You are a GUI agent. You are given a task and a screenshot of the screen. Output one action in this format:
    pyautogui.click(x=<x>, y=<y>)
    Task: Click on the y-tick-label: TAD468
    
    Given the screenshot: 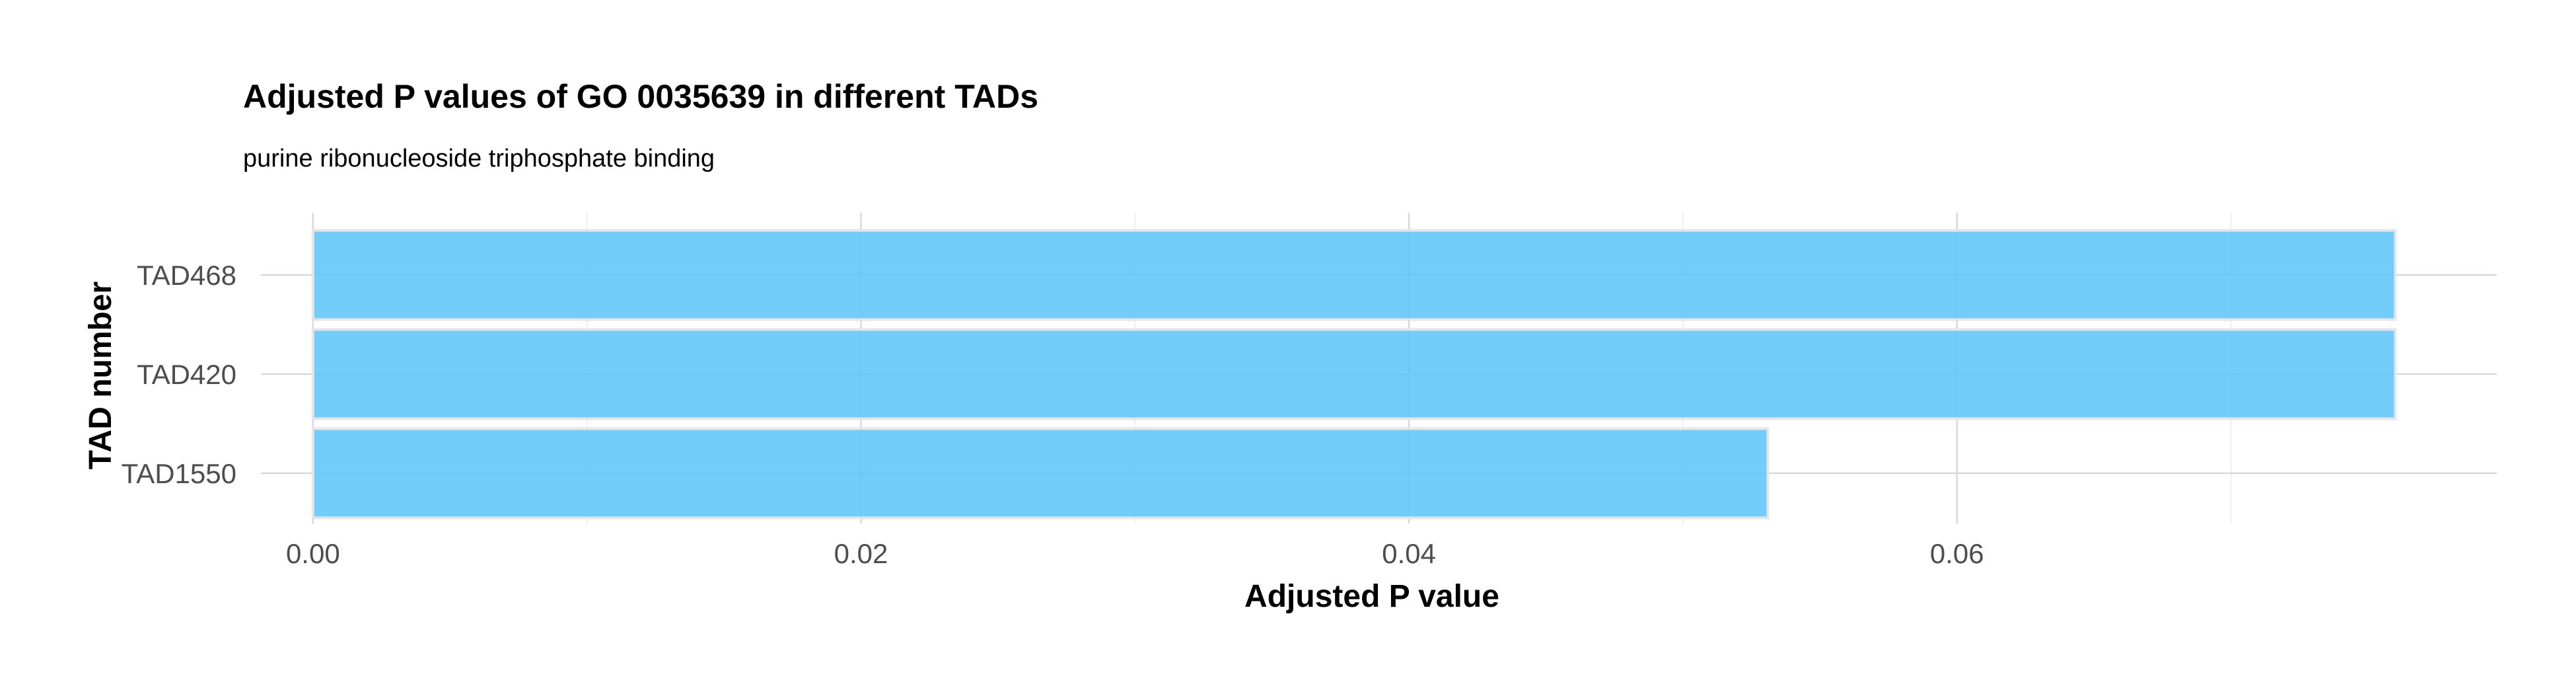 What is the action you would take?
    pyautogui.click(x=187, y=275)
    